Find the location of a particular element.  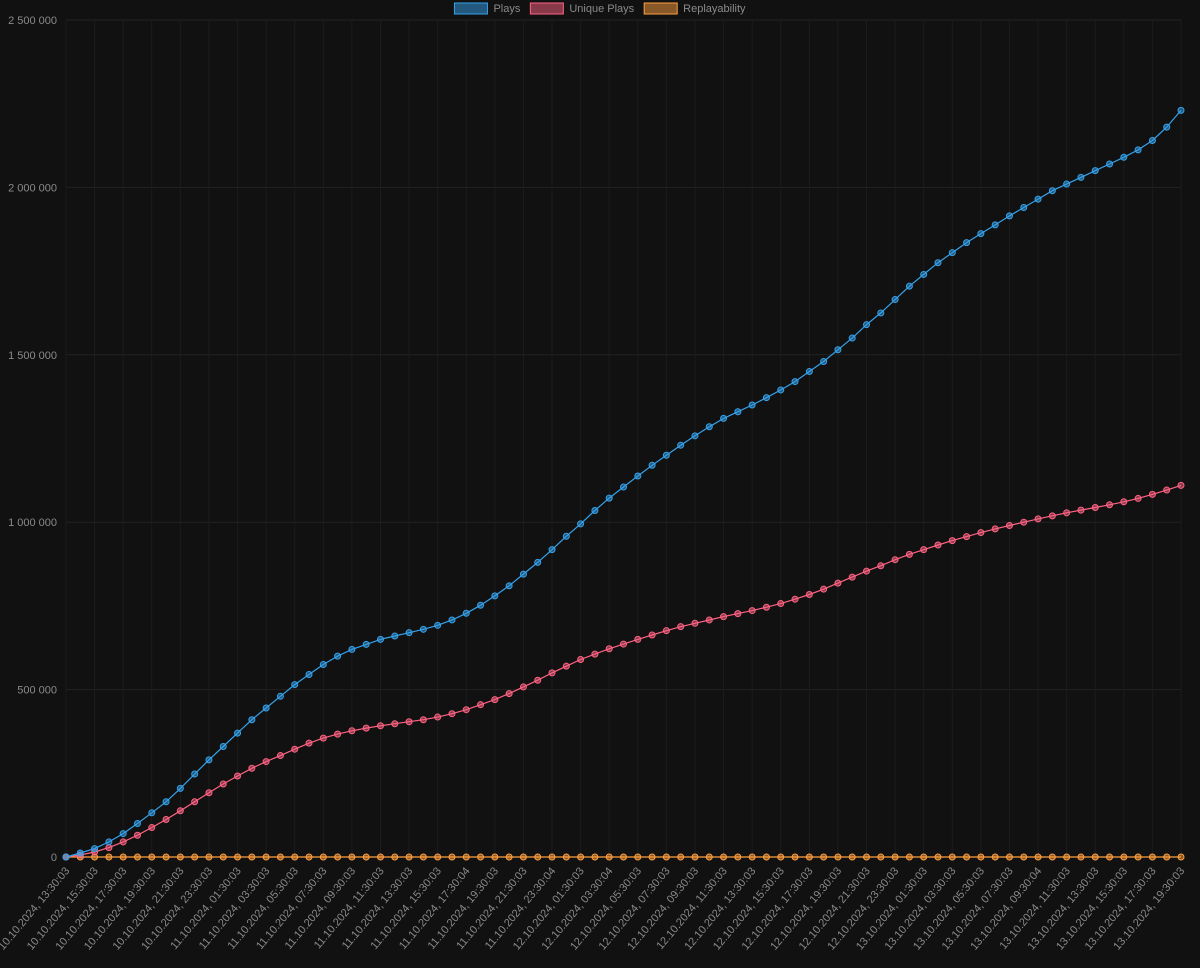

legend: Plays Unique Plays Replayability is located at coordinates (599, 8).